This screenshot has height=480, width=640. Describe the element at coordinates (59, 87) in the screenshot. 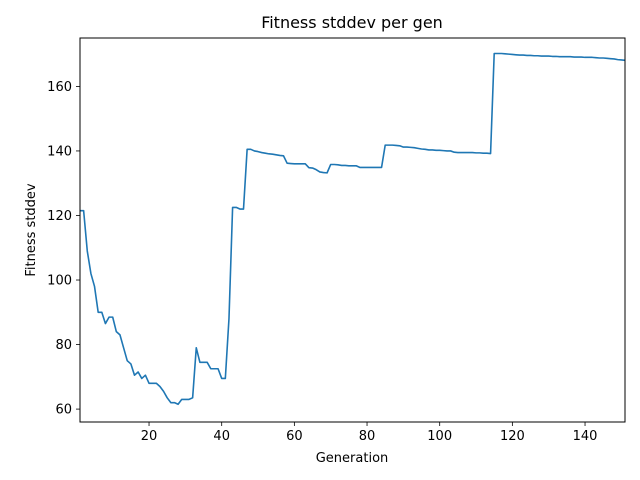

I see `y-tick-label: 160` at that location.